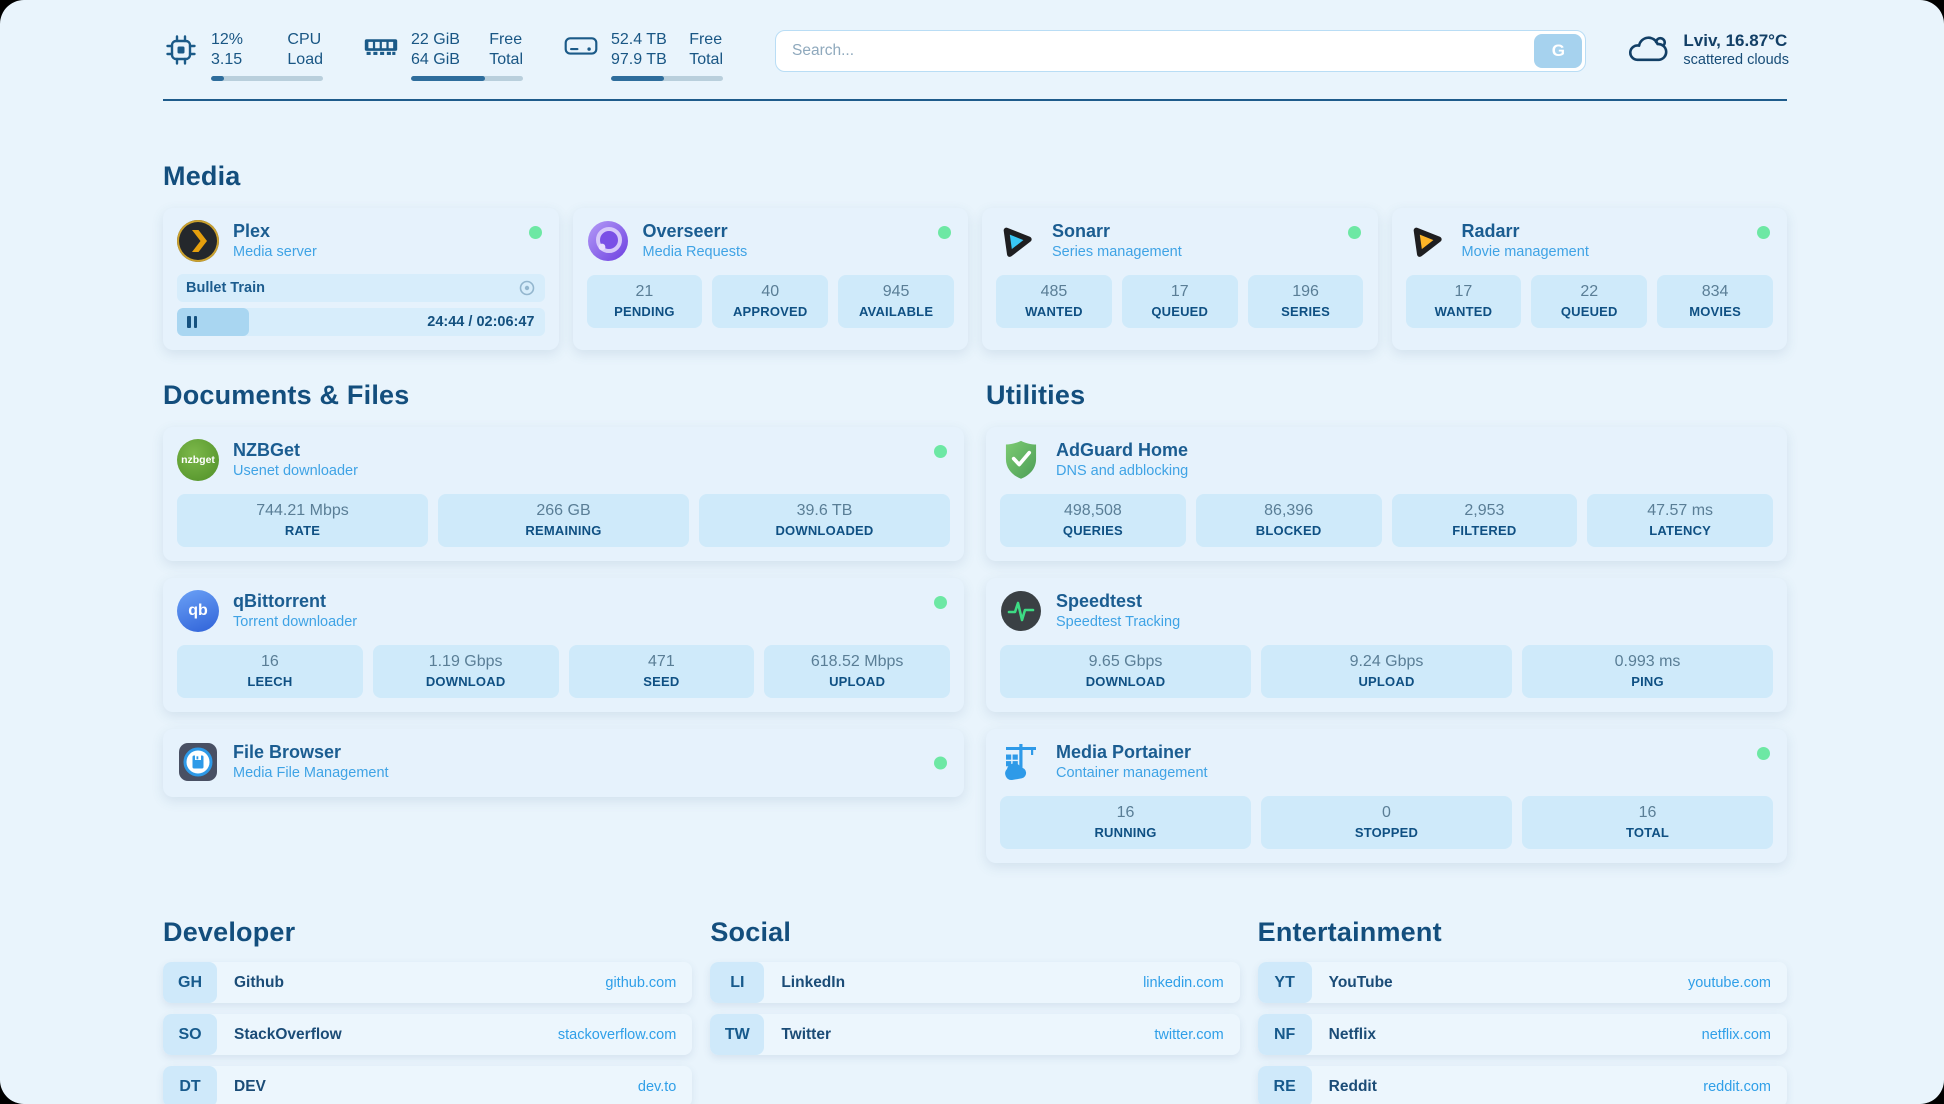 This screenshot has height=1104, width=1944. I want to click on stat-value: 9.65 Gbps, so click(1125, 661).